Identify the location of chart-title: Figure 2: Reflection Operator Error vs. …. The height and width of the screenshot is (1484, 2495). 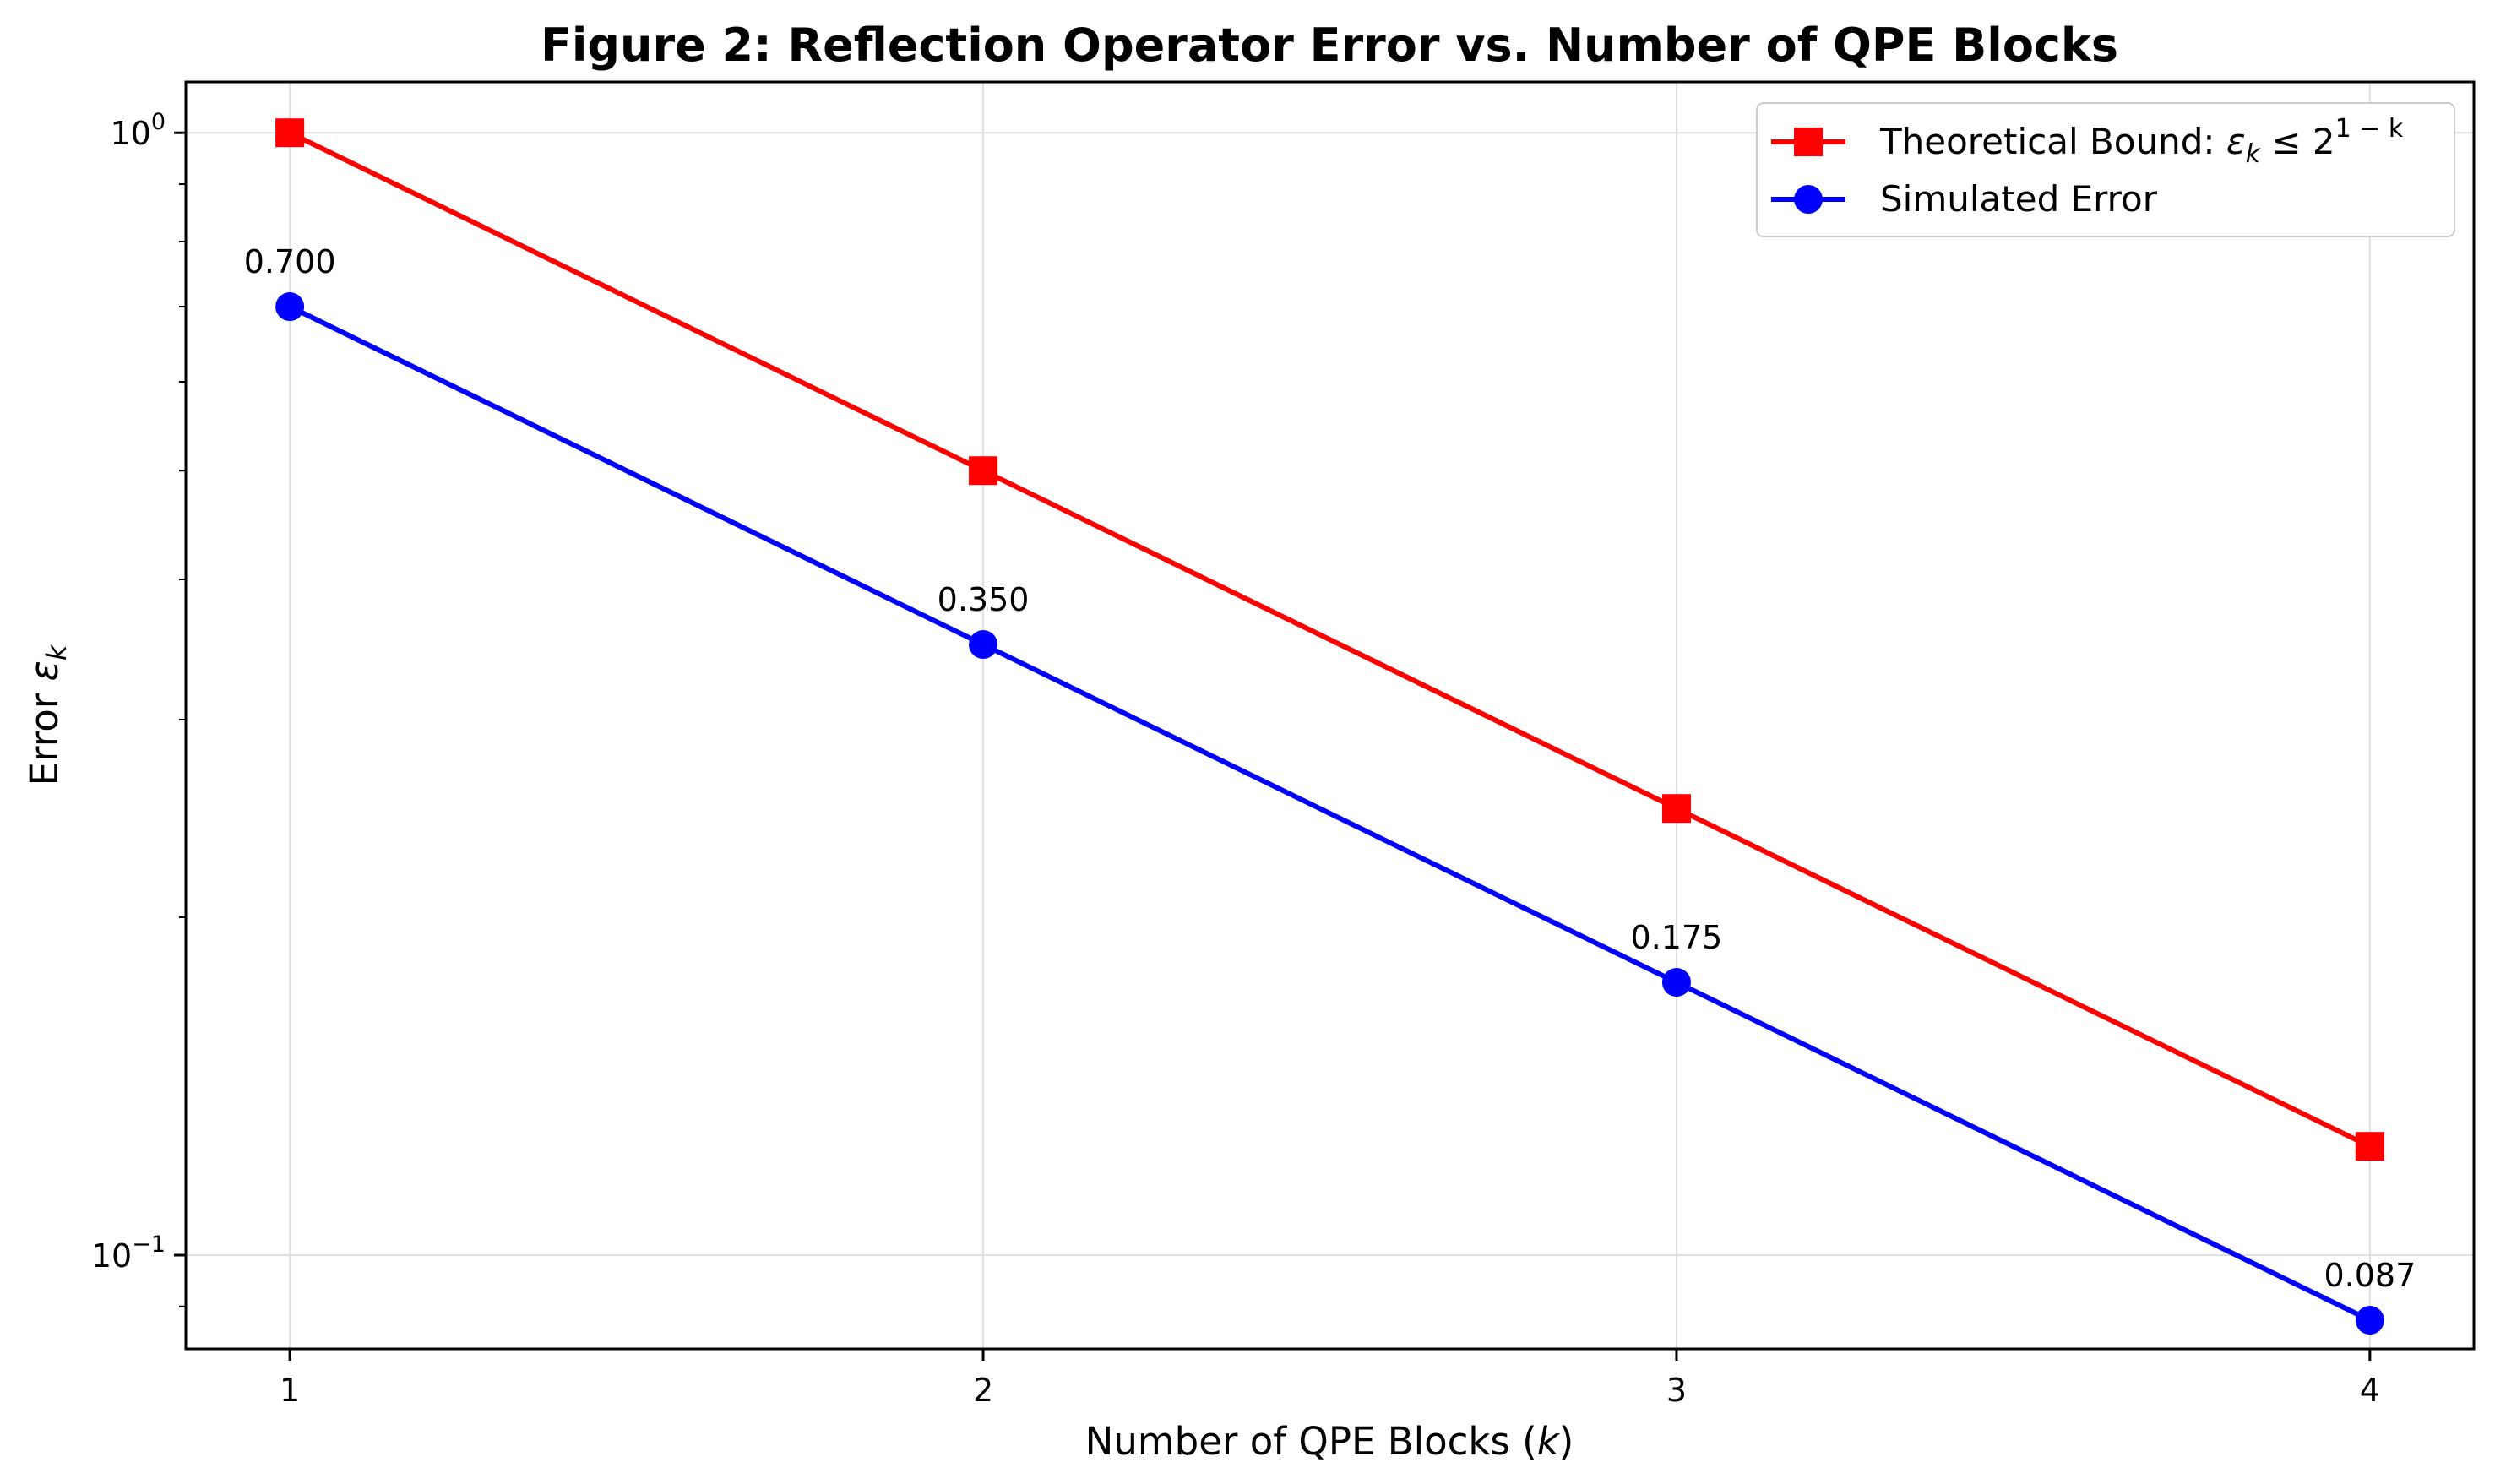
(1329, 45).